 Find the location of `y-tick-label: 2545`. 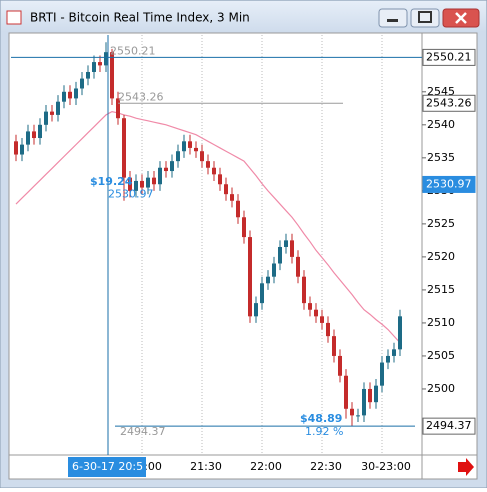

y-tick-label: 2545 is located at coordinates (441, 91).